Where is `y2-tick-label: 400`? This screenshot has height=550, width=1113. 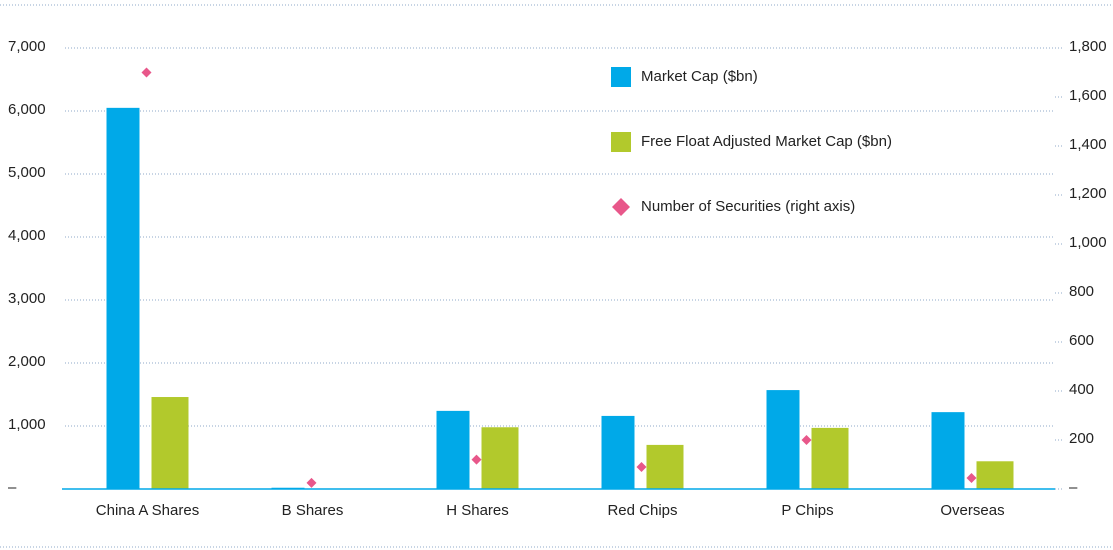 y2-tick-label: 400 is located at coordinates (1081, 389).